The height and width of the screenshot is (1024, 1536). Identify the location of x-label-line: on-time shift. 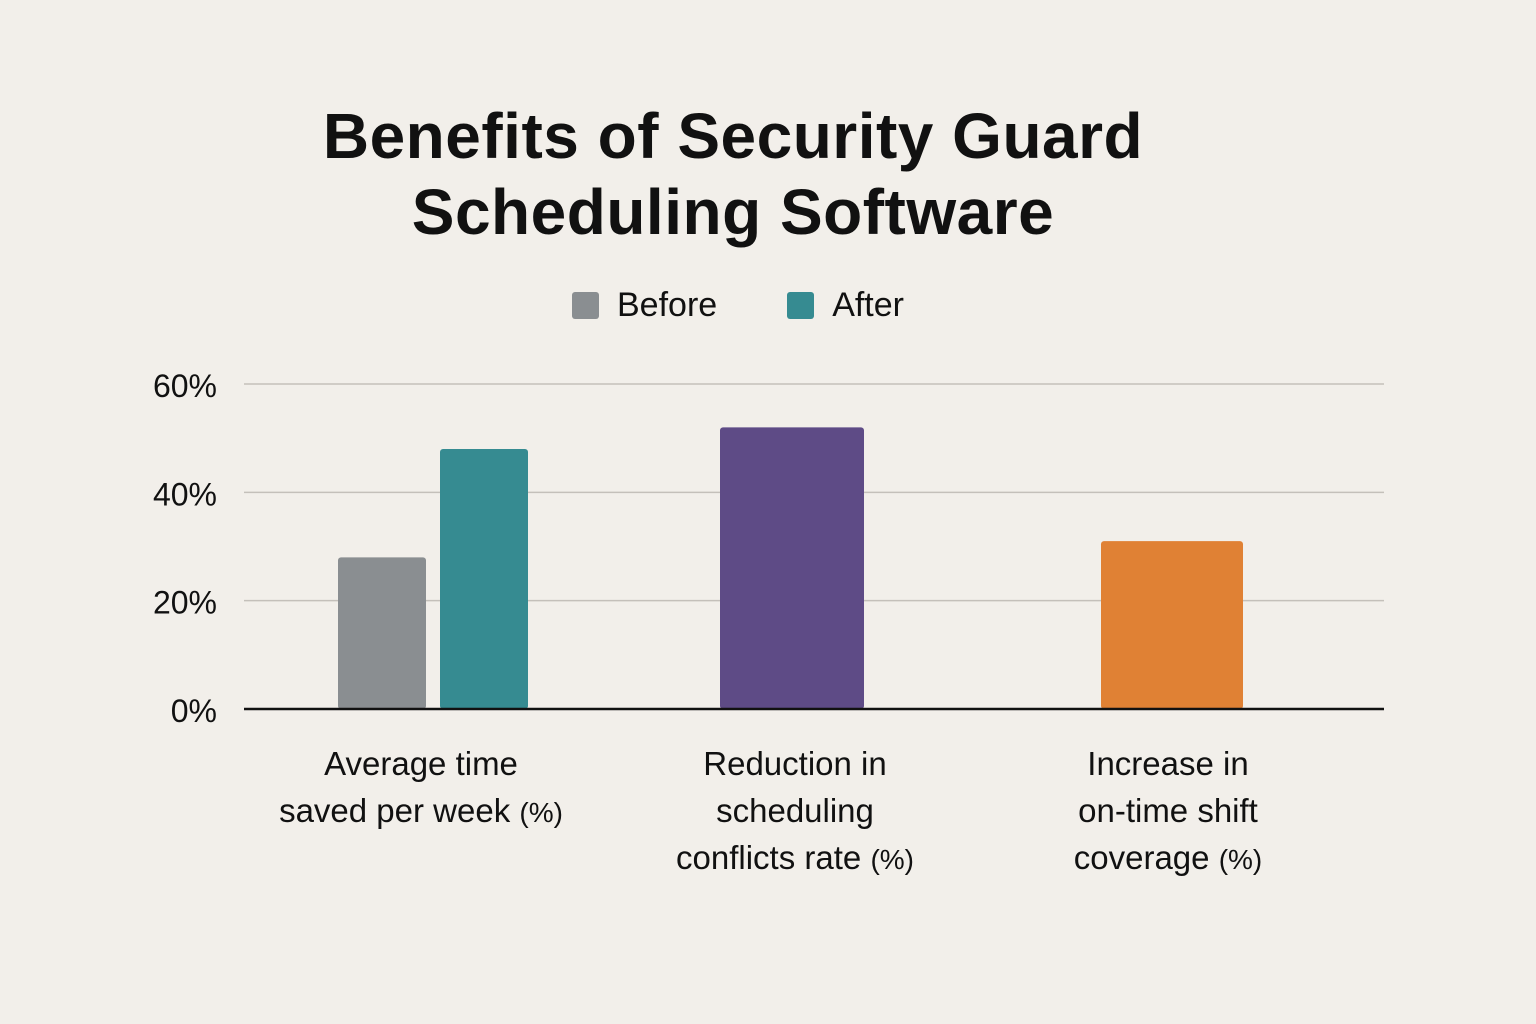
(1168, 810).